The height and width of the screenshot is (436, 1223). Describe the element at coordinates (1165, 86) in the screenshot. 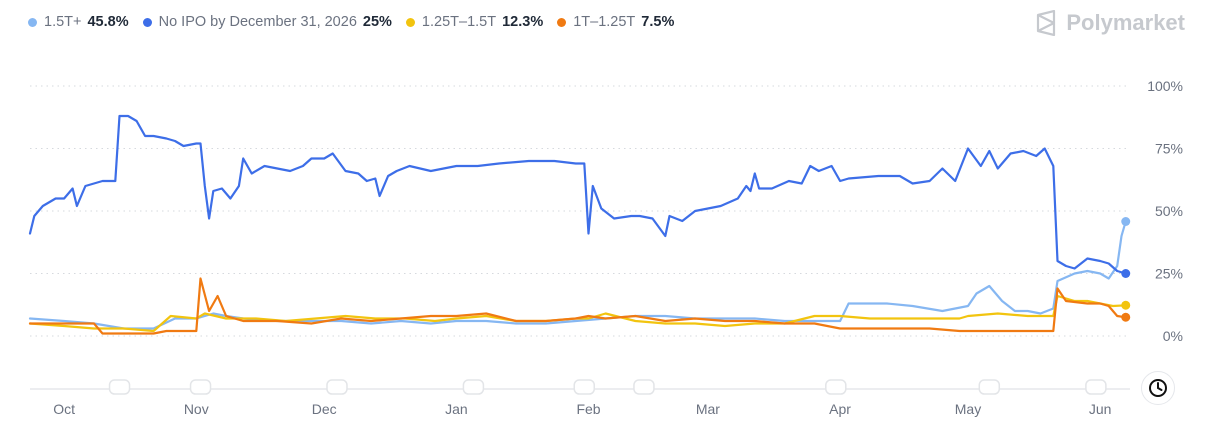

I see `y-tick-label: 100%` at that location.